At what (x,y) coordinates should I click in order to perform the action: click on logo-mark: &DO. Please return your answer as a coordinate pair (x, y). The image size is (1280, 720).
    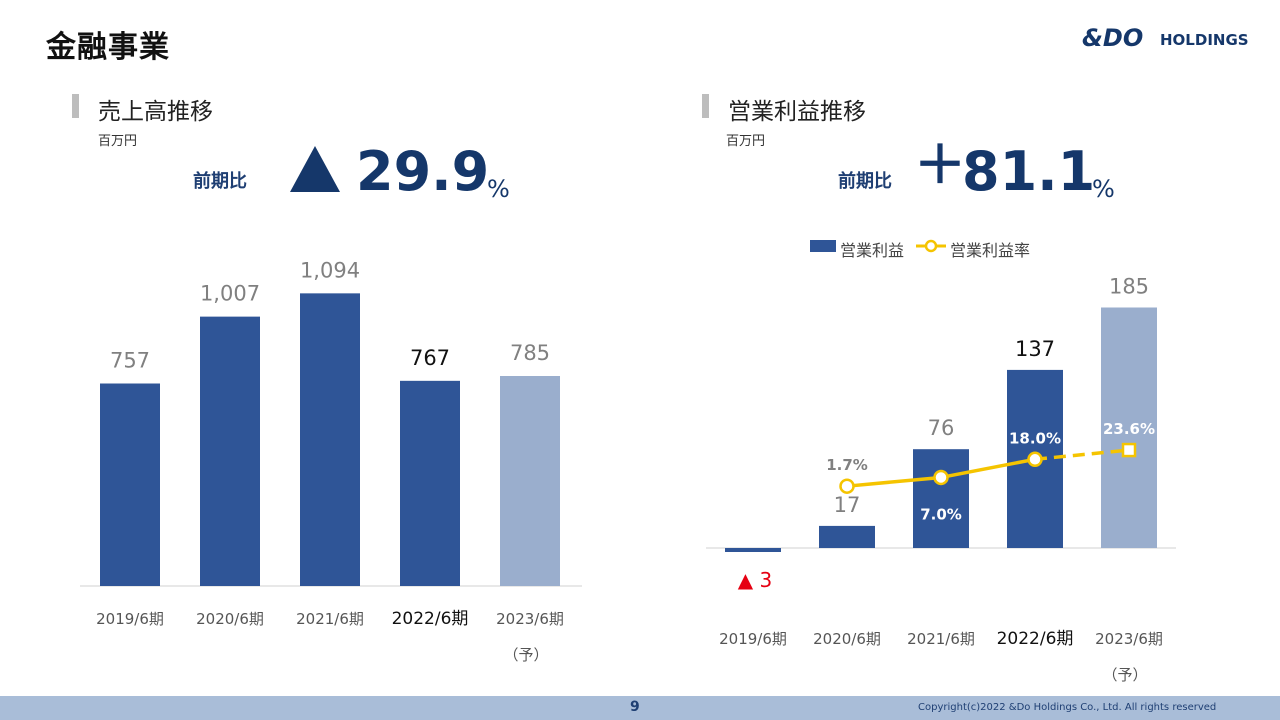
    Looking at the image, I should click on (1112, 38).